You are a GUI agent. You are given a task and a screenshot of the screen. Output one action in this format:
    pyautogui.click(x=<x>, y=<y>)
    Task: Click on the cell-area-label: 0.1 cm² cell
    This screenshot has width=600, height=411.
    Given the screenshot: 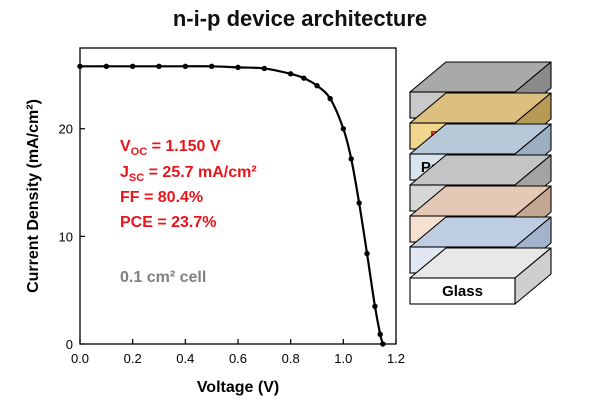 What is the action you would take?
    pyautogui.click(x=163, y=277)
    